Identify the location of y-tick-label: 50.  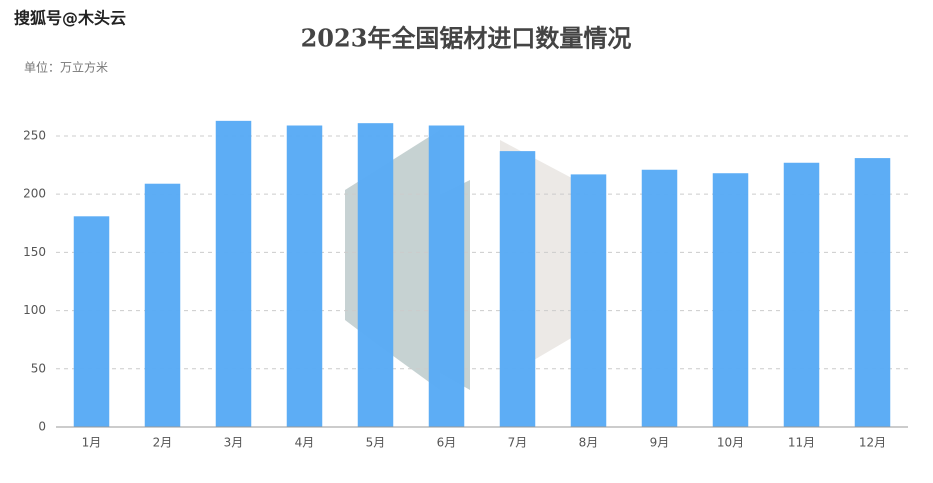
(38, 368).